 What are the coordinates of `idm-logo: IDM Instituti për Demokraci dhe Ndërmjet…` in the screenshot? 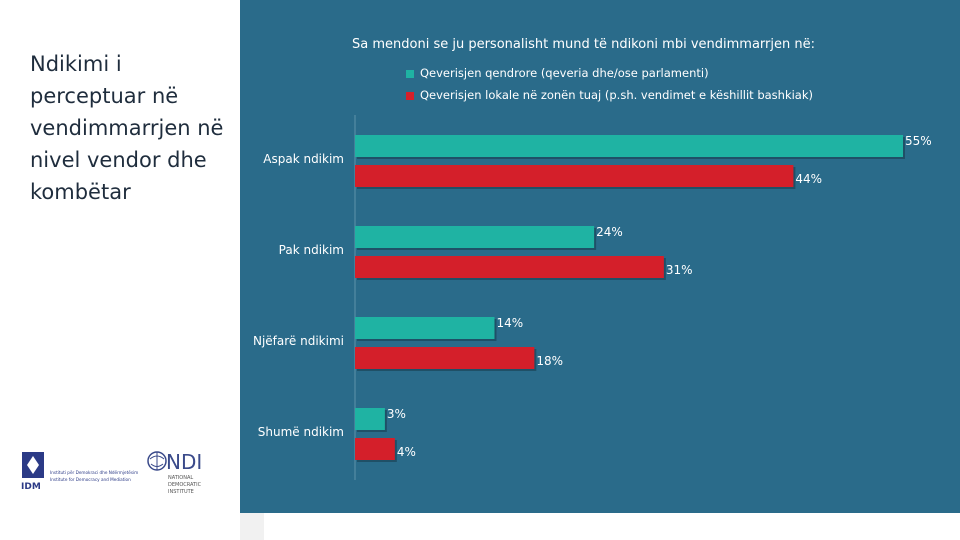 It's located at (79, 472).